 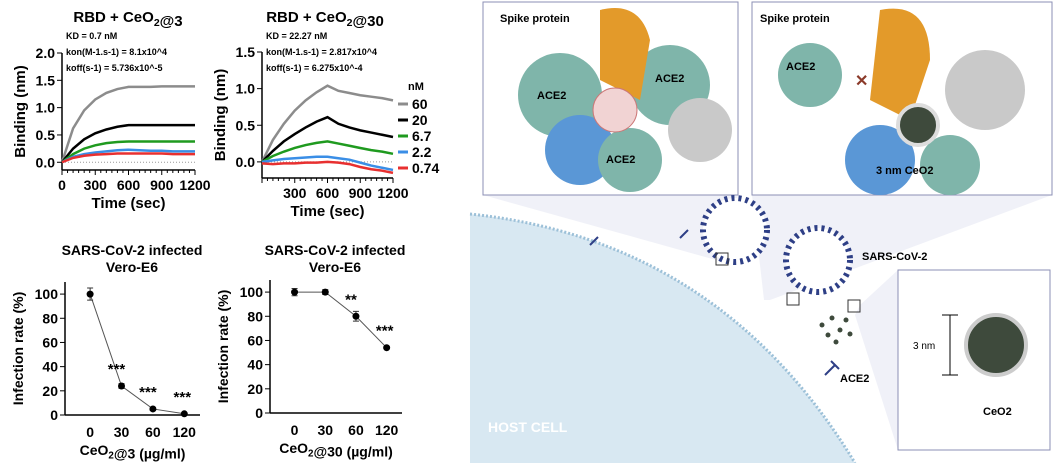 What do you see at coordinates (185, 432) in the screenshot?
I see `x-tick-label: 120` at bounding box center [185, 432].